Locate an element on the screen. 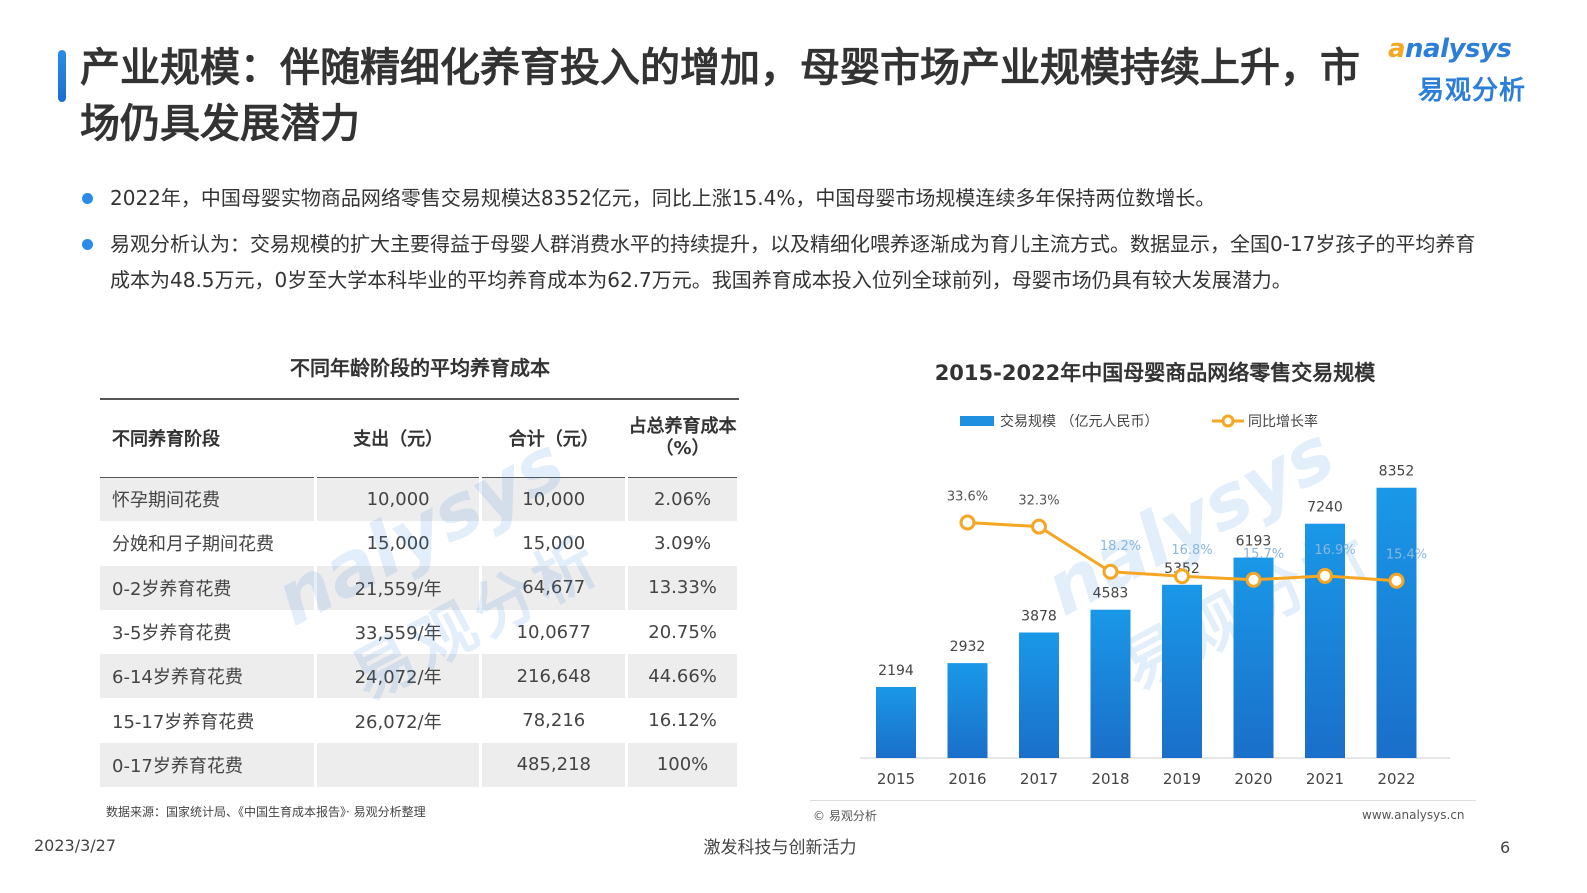 Image resolution: width=1587 pixels, height=893 pixels. bar-value-label: 2932 is located at coordinates (968, 647).